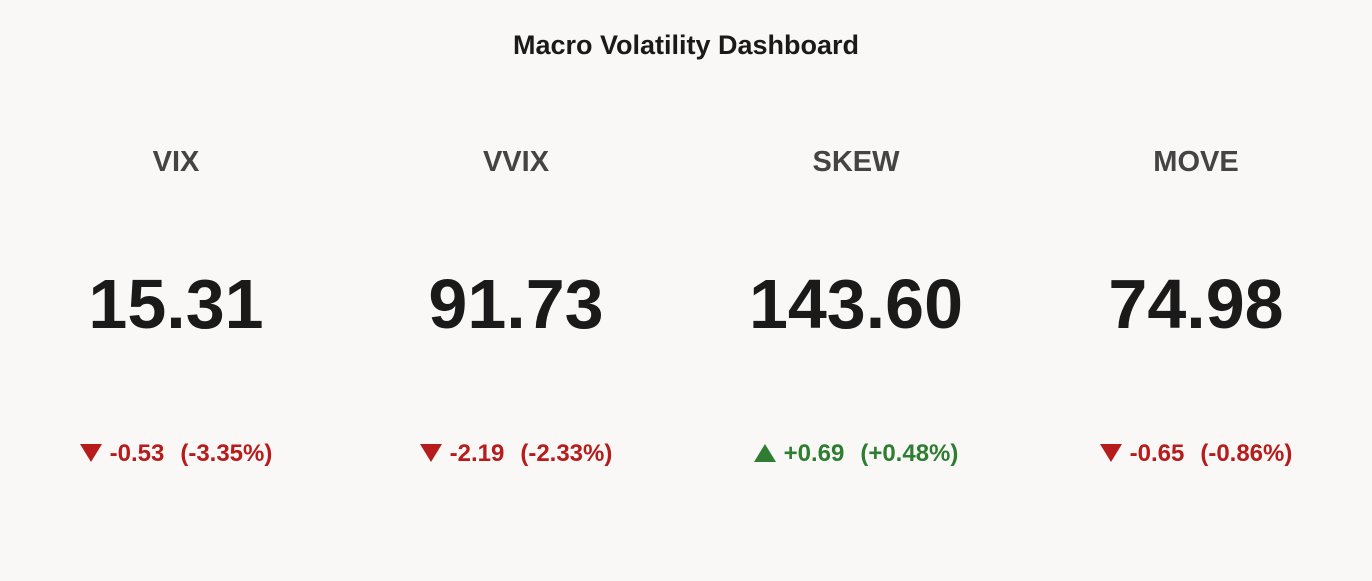 Image resolution: width=1372 pixels, height=581 pixels. Describe the element at coordinates (137, 453) in the screenshot. I see `delta-value: -0.53` at that location.